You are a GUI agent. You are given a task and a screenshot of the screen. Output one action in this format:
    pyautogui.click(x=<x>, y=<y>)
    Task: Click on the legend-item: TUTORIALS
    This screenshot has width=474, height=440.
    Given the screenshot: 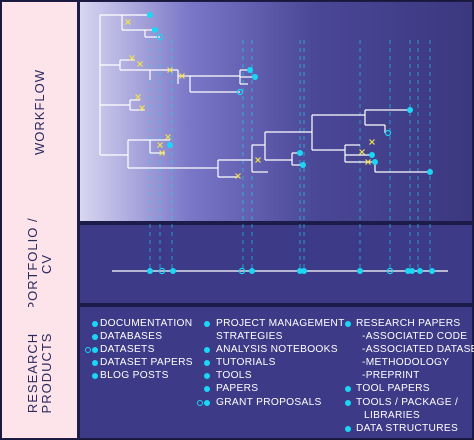 What is the action you would take?
    pyautogui.click(x=274, y=362)
    